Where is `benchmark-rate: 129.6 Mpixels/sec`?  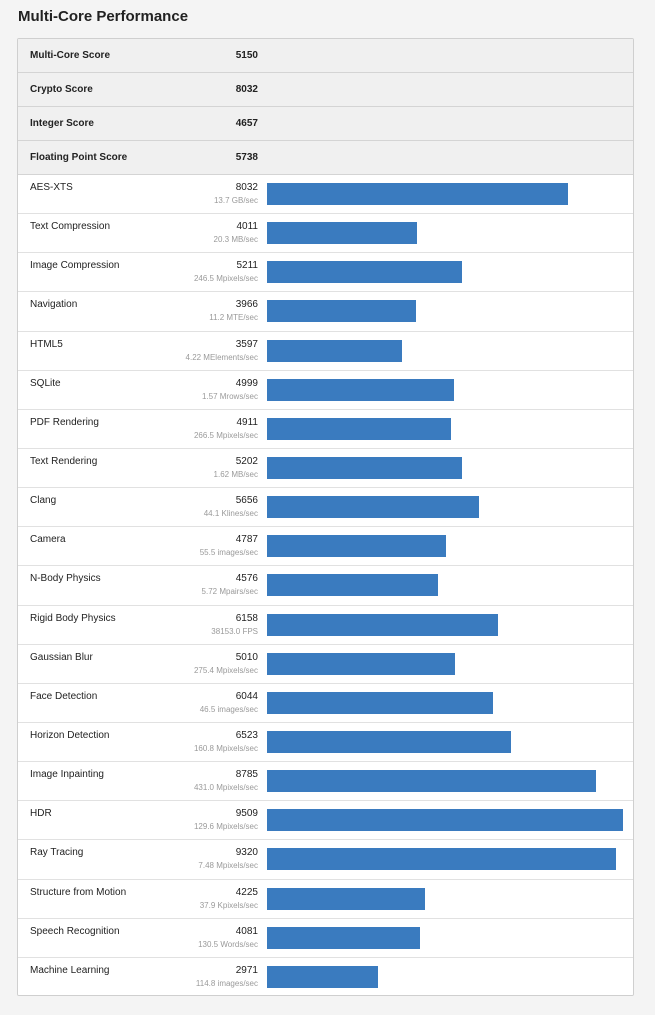
benchmark-rate: 129.6 Mpixels/sec is located at coordinates (225, 827).